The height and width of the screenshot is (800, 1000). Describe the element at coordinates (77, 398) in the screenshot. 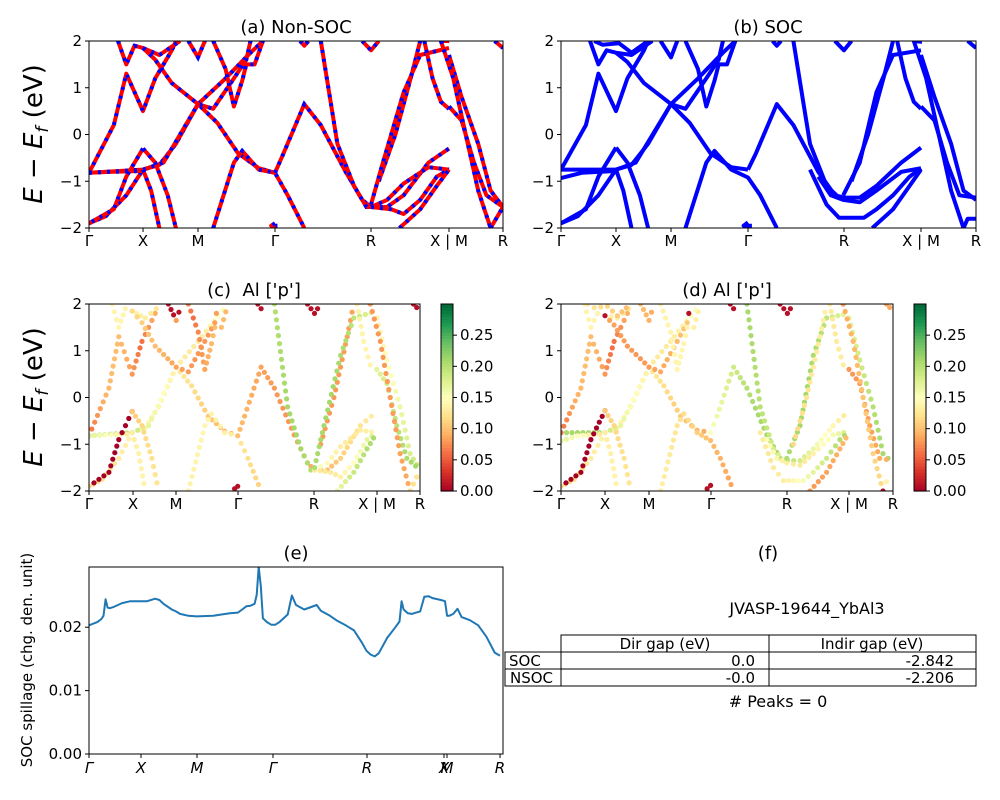

I see `y-tick-label: 0` at that location.